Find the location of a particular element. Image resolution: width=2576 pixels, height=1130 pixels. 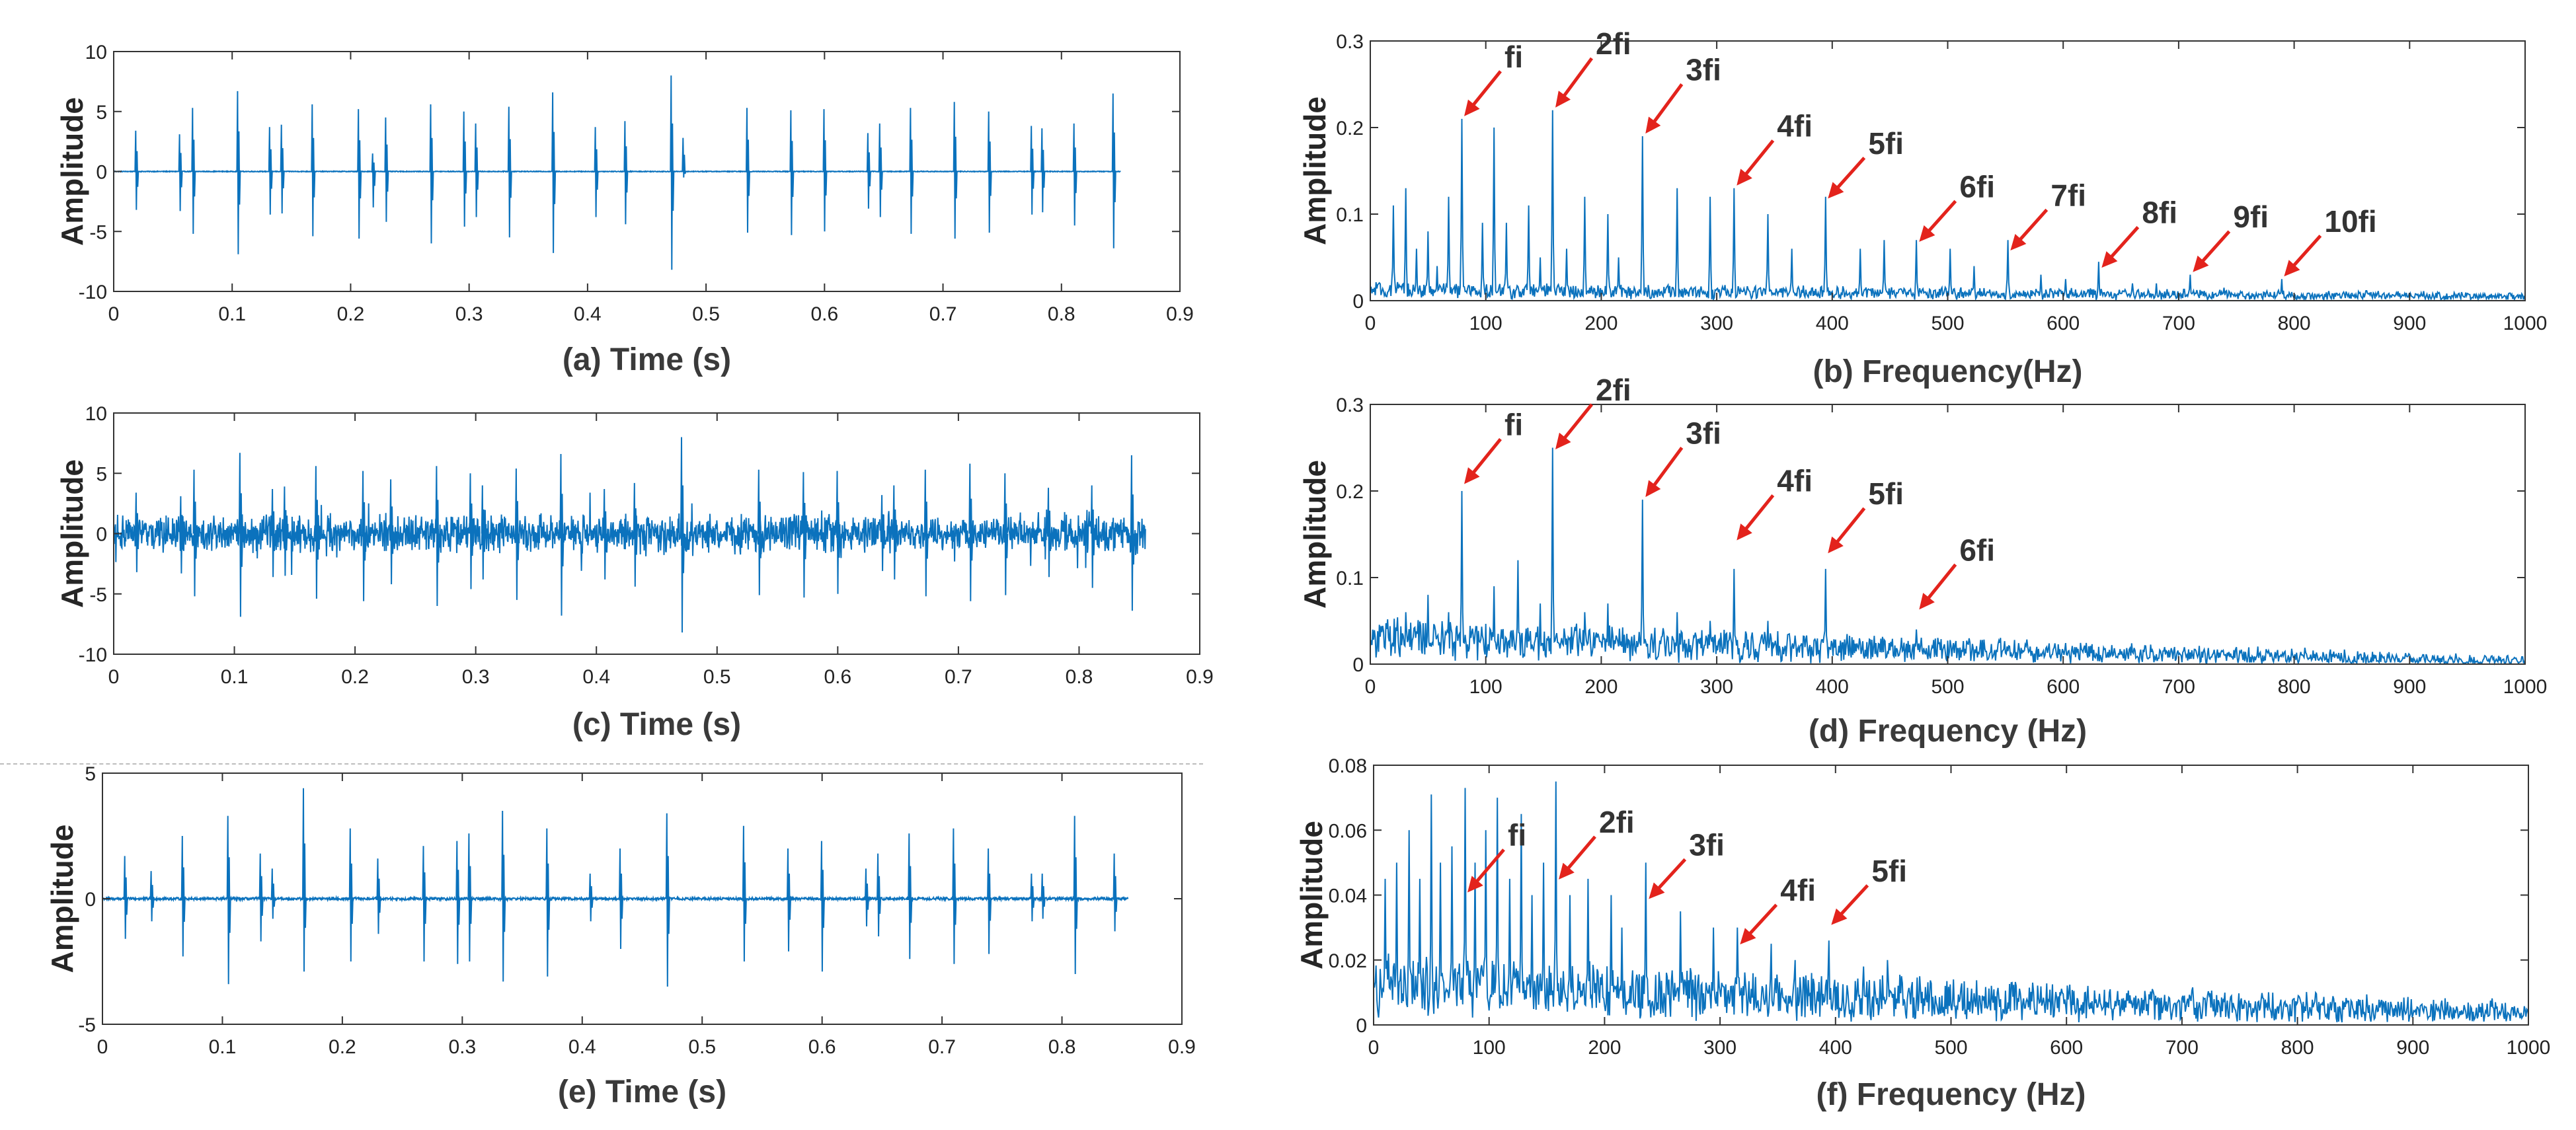

x-tick-label: 0.9 is located at coordinates (1200, 677).